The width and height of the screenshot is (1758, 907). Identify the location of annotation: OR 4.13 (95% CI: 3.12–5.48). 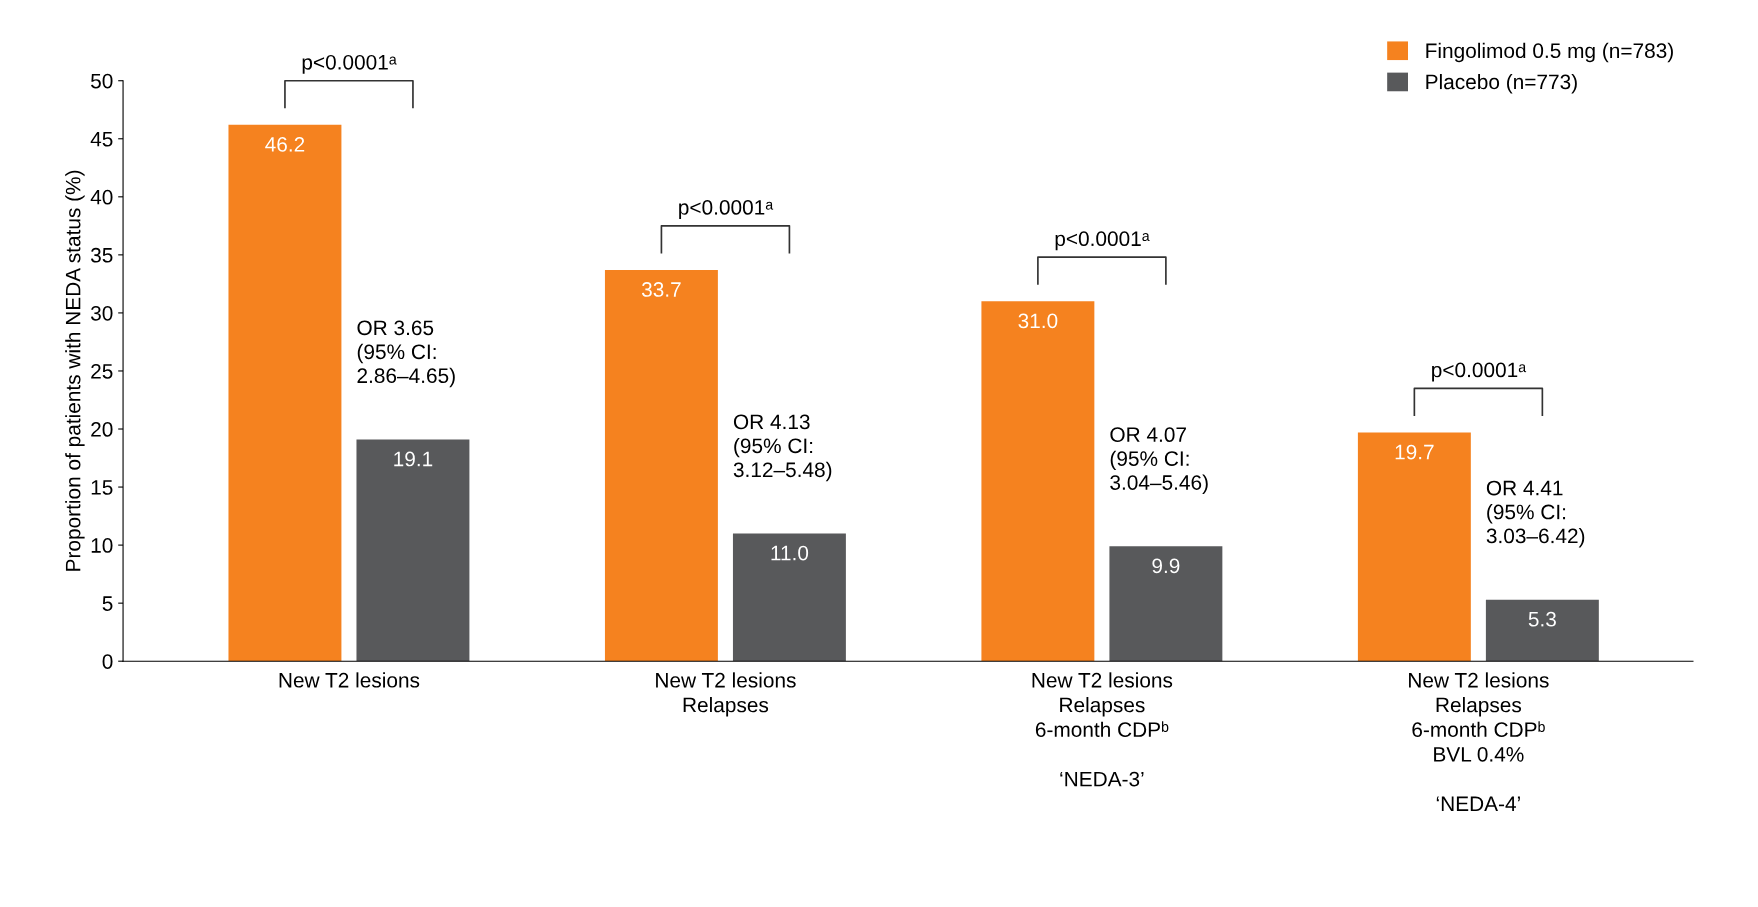
(782, 448).